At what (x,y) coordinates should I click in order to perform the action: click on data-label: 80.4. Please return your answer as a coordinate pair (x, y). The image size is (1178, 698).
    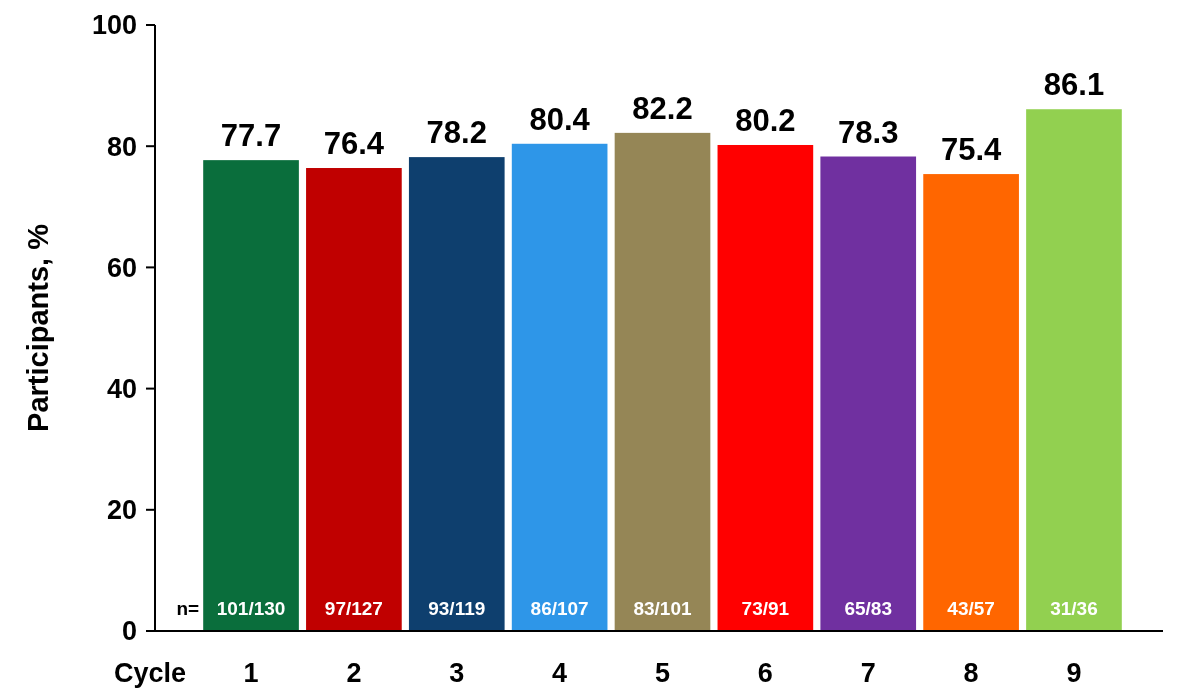
    Looking at the image, I should click on (560, 119).